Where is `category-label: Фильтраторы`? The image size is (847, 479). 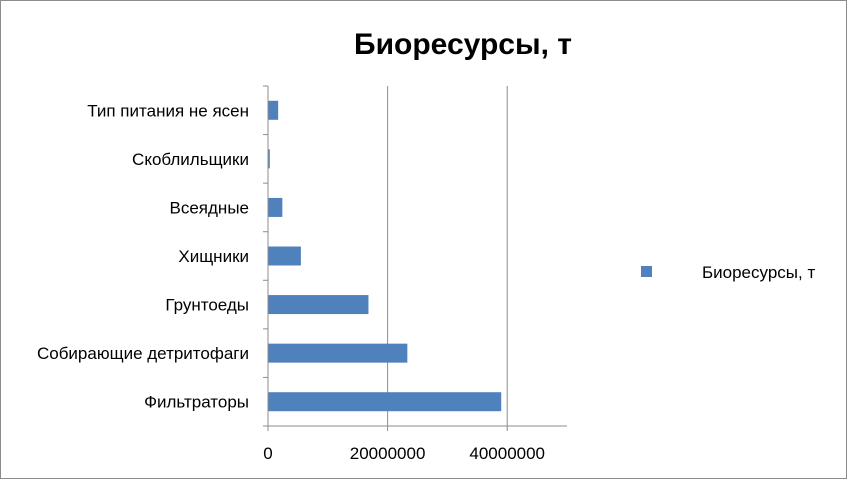
category-label: Фильтраторы is located at coordinates (196, 402).